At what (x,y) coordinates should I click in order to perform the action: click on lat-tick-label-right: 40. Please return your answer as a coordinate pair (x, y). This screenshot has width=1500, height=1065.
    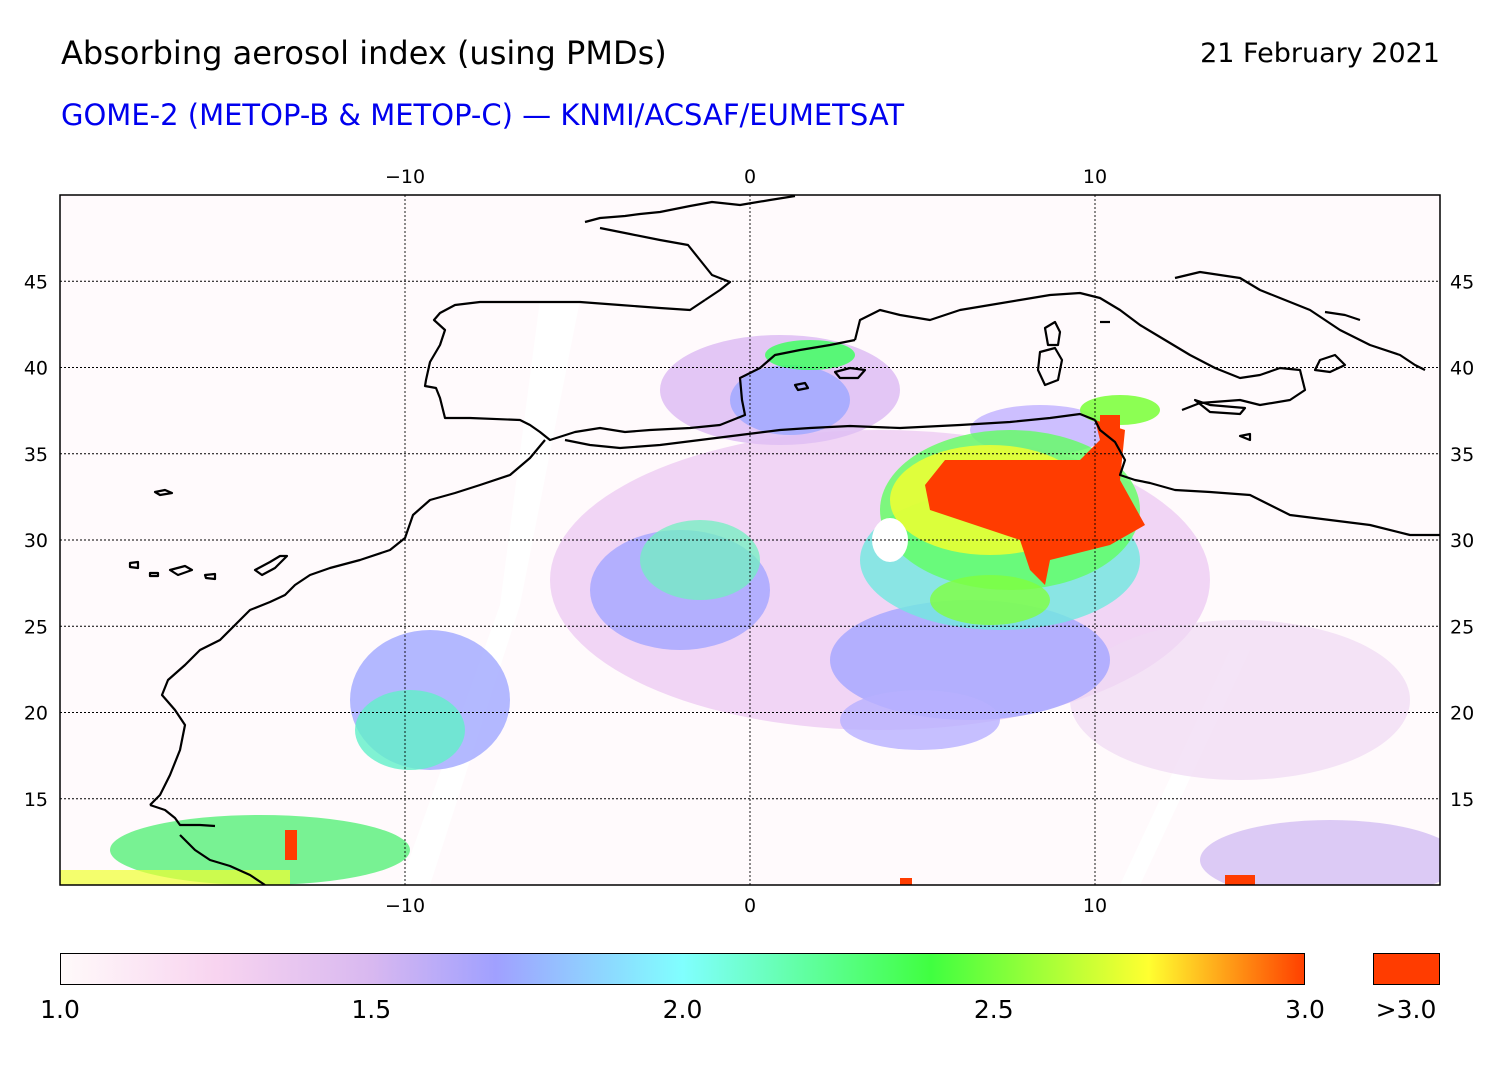
    Looking at the image, I should click on (1462, 369).